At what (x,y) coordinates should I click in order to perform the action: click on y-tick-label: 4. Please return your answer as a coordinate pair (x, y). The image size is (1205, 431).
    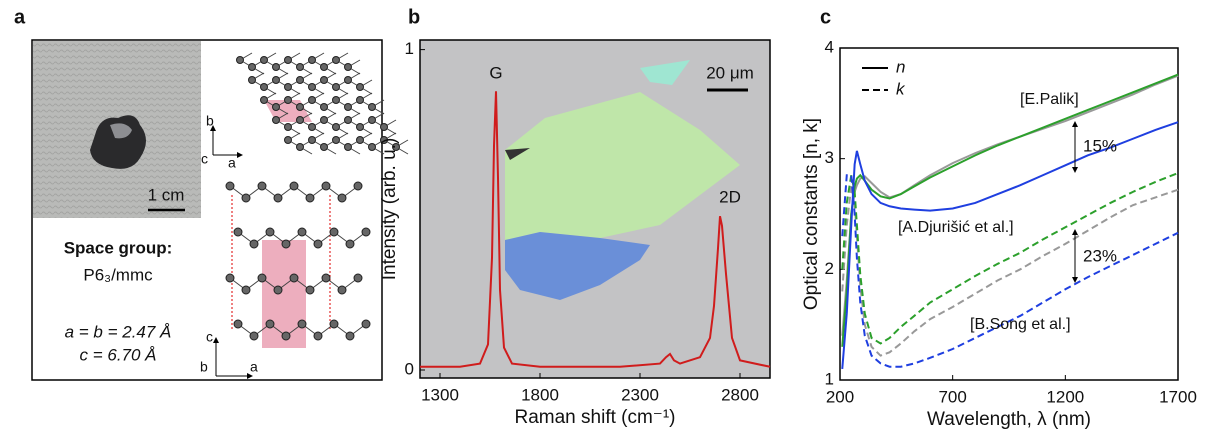
    Looking at the image, I should click on (829, 46).